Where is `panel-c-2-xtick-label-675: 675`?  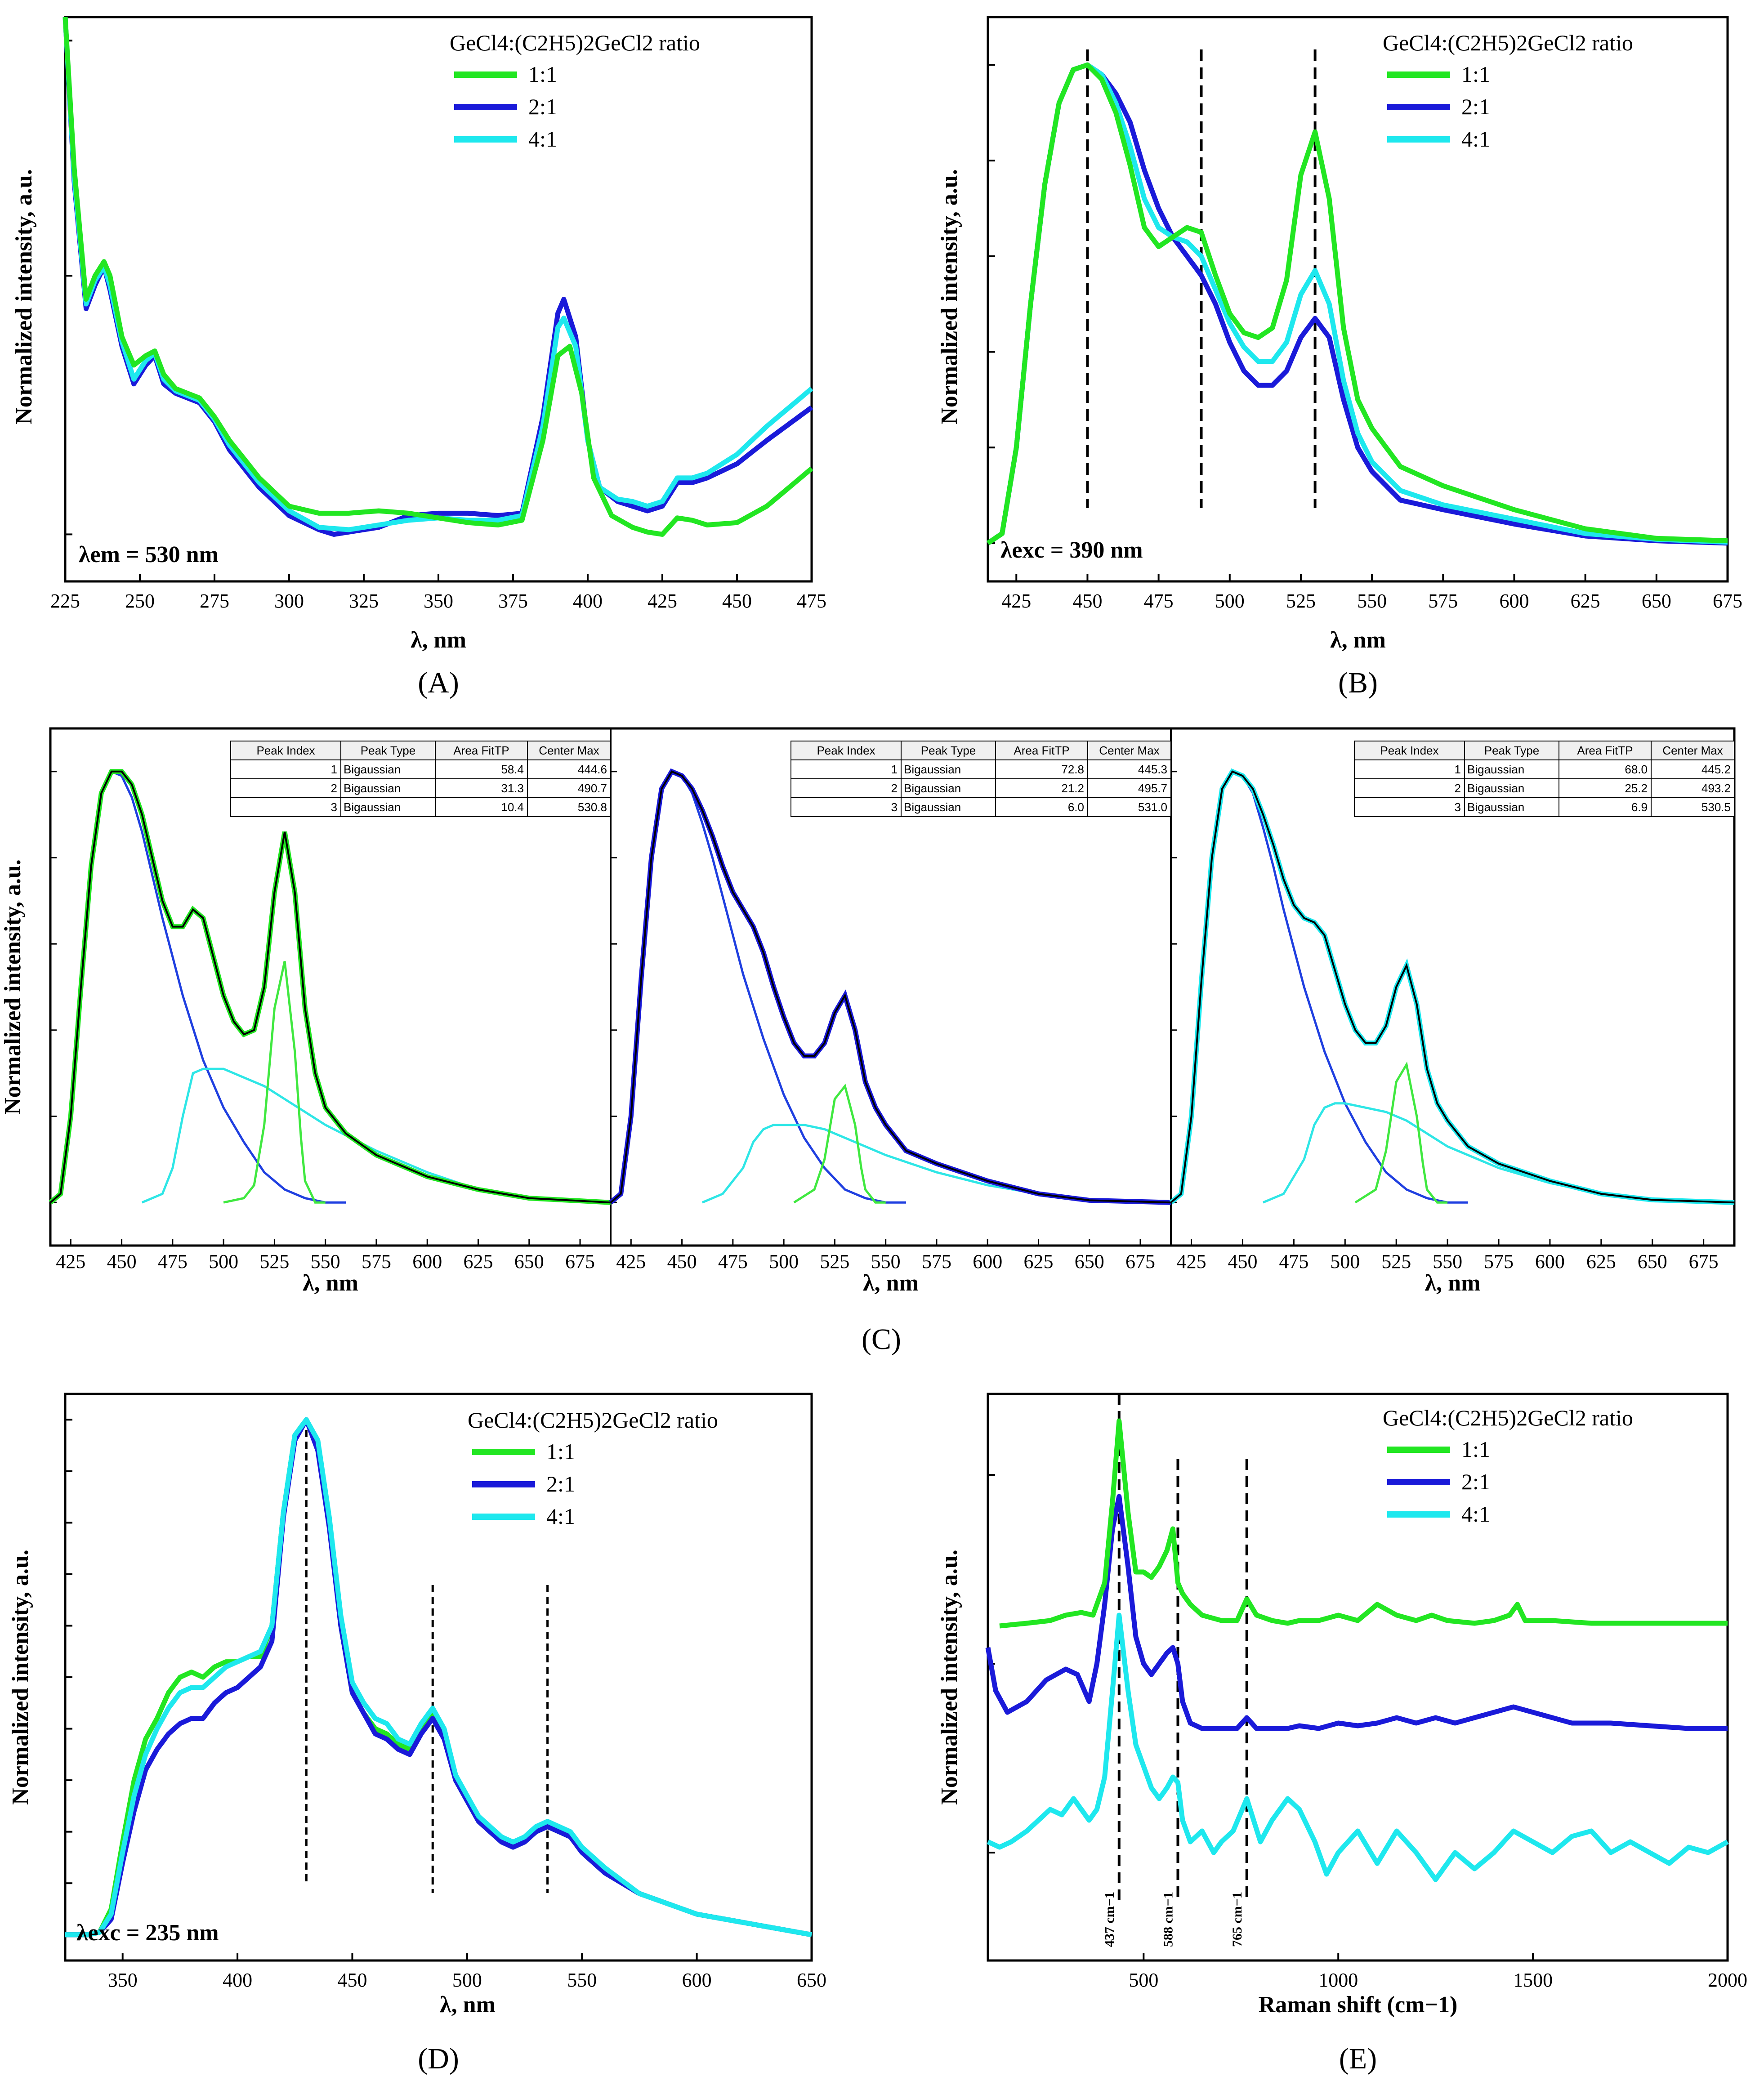 panel-c-2-xtick-label-675: 675 is located at coordinates (1140, 1261).